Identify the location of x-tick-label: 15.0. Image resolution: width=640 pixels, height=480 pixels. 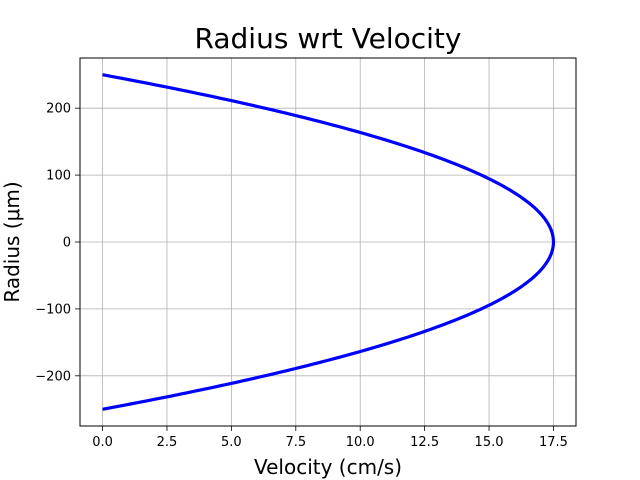
(489, 442).